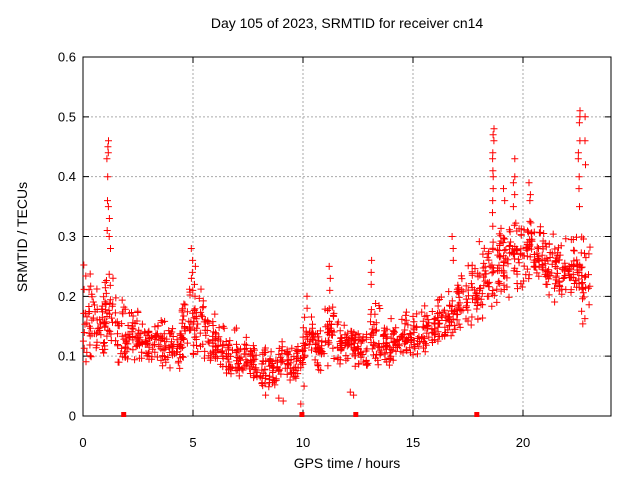 The width and height of the screenshot is (640, 480). Describe the element at coordinates (67, 116) in the screenshot. I see `y-tick-label: 0.5` at that location.